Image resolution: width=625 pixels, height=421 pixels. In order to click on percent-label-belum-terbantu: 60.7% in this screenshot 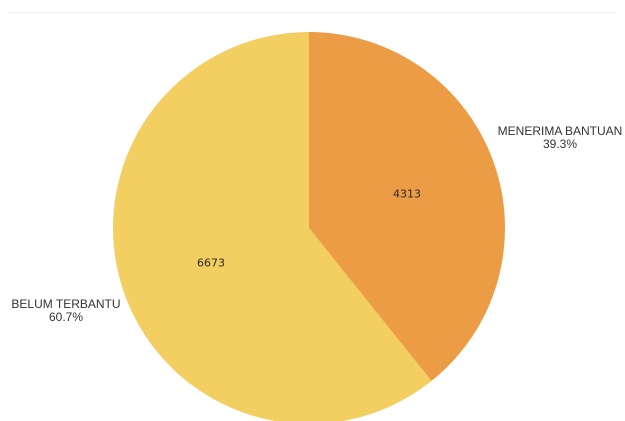, I will do `click(66, 317)`.